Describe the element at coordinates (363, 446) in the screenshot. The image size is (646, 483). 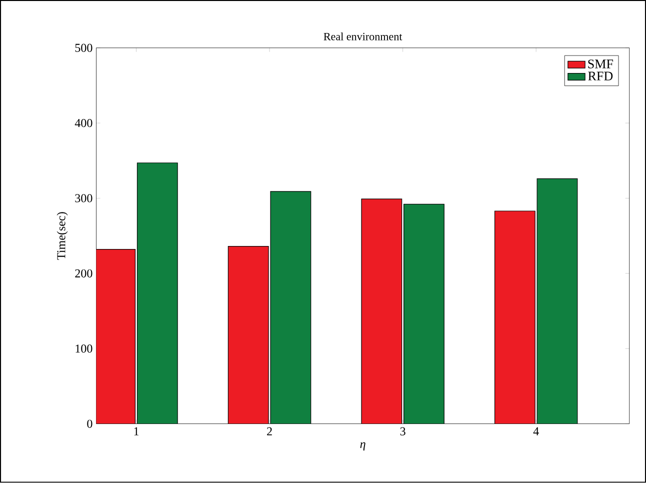
I see `x-axis-title: η` at that location.